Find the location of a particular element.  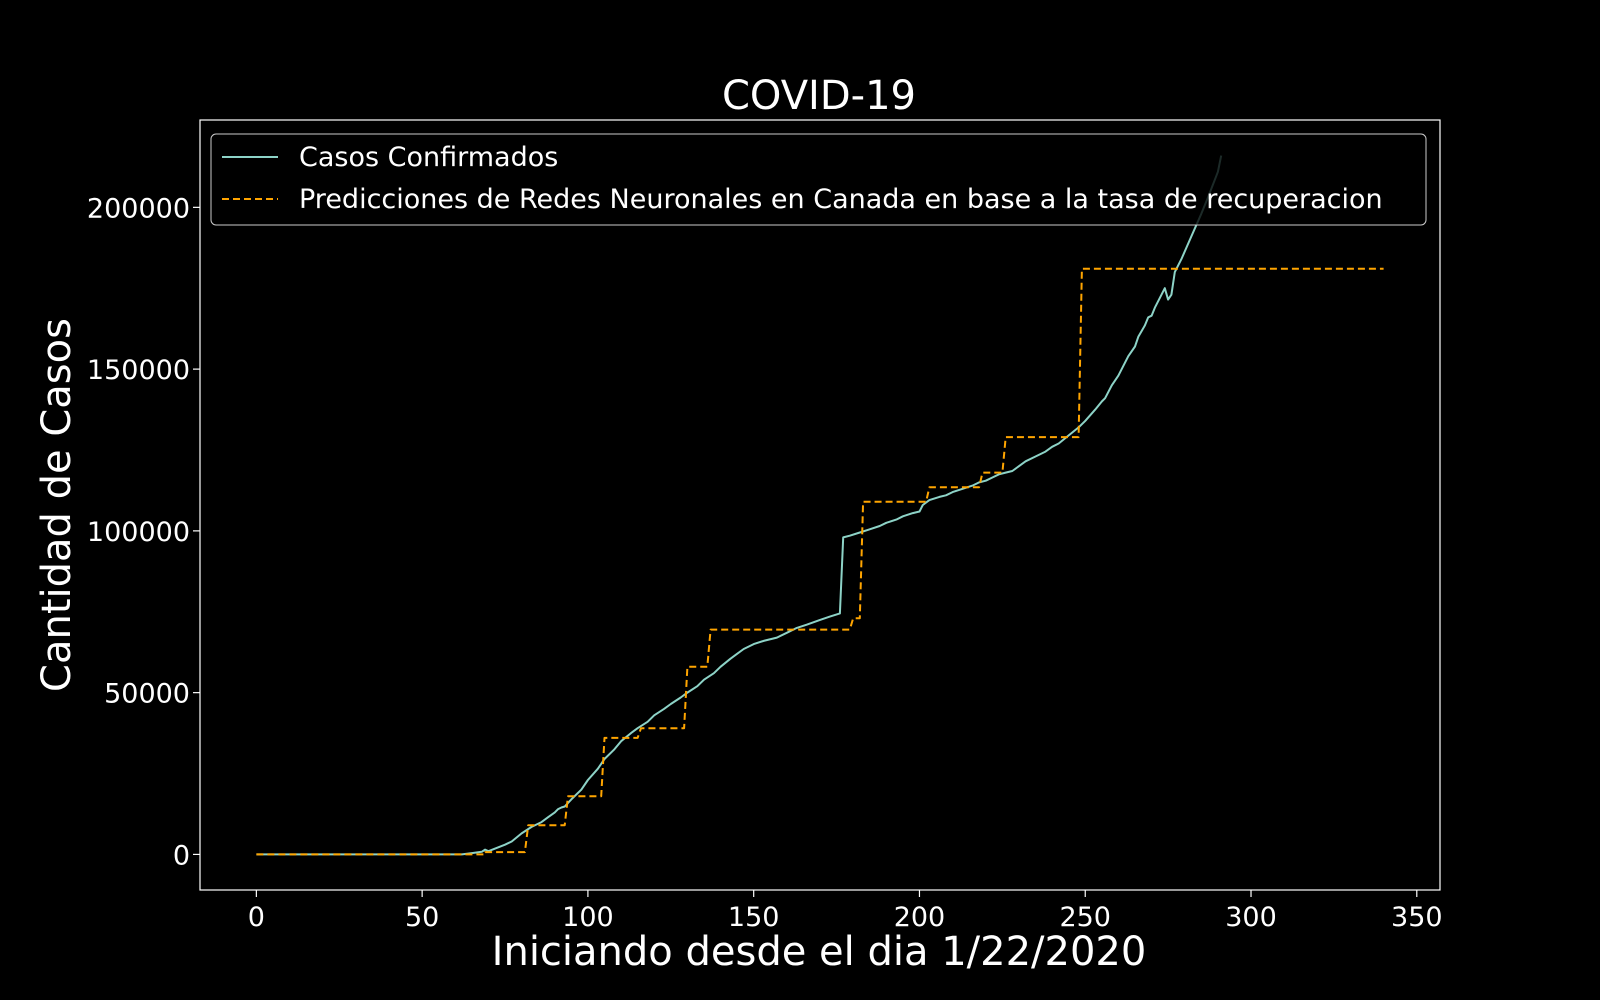

legend-box is located at coordinates (818, 179).